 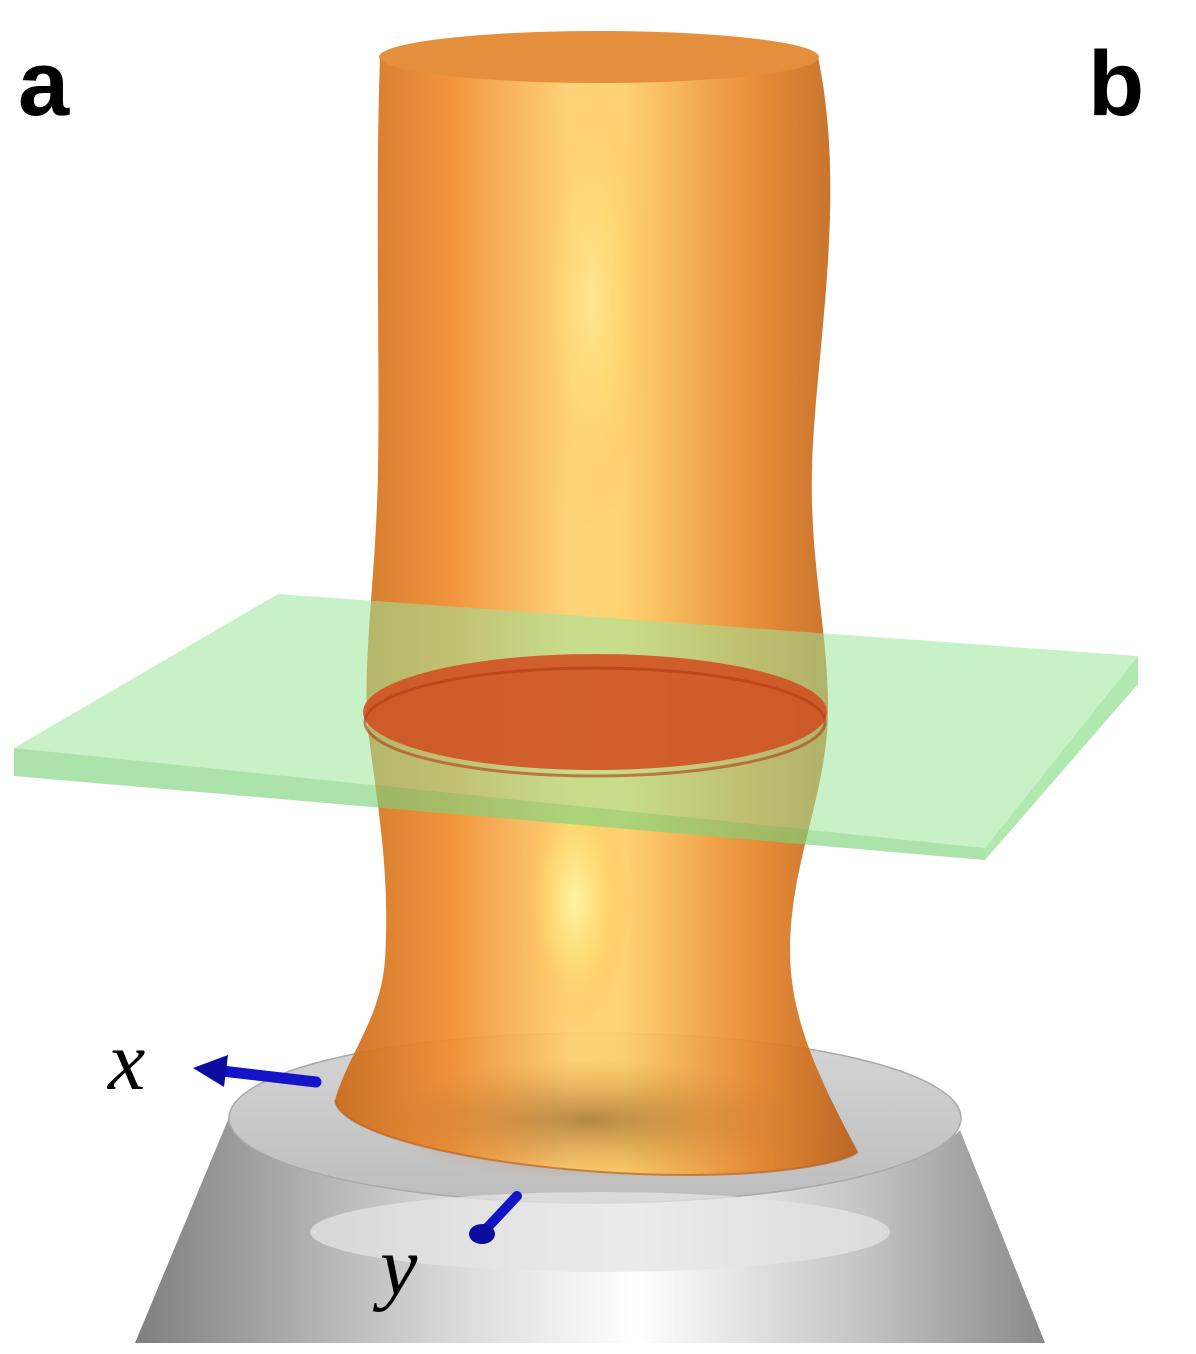 I want to click on column-lower-glow, so click(x=575, y=900).